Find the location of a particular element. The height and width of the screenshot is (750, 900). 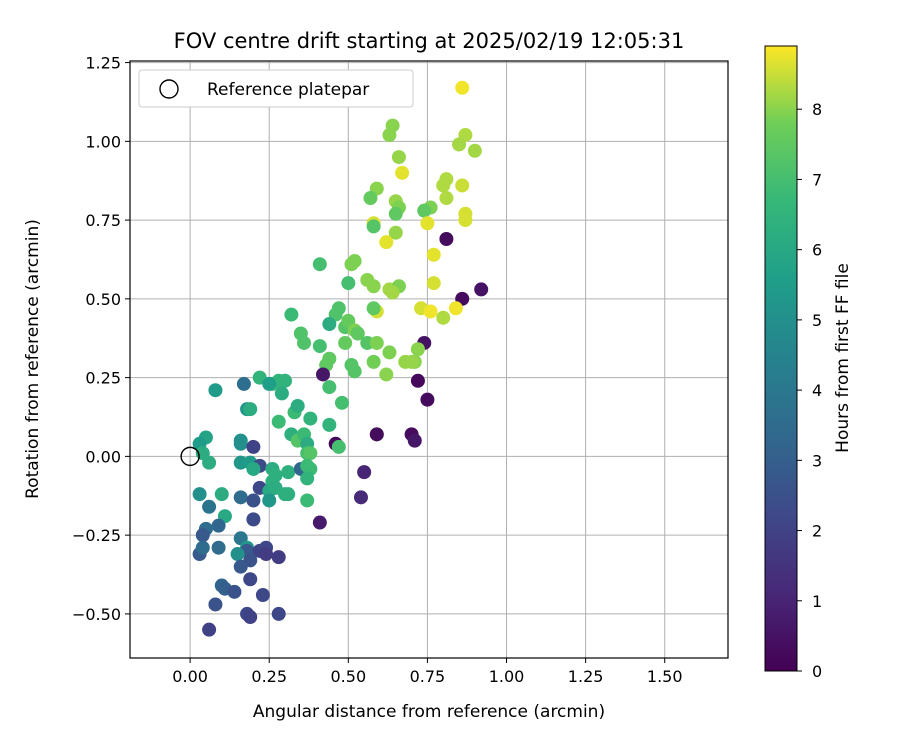

y-tick-label: 0.50 is located at coordinates (103, 299).